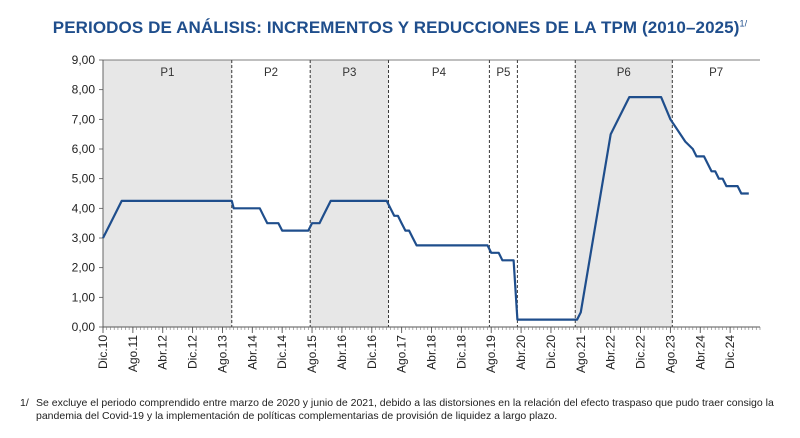 The width and height of the screenshot is (800, 438). Describe the element at coordinates (461, 352) in the screenshot. I see `x-tick-label: Dic.18` at that location.